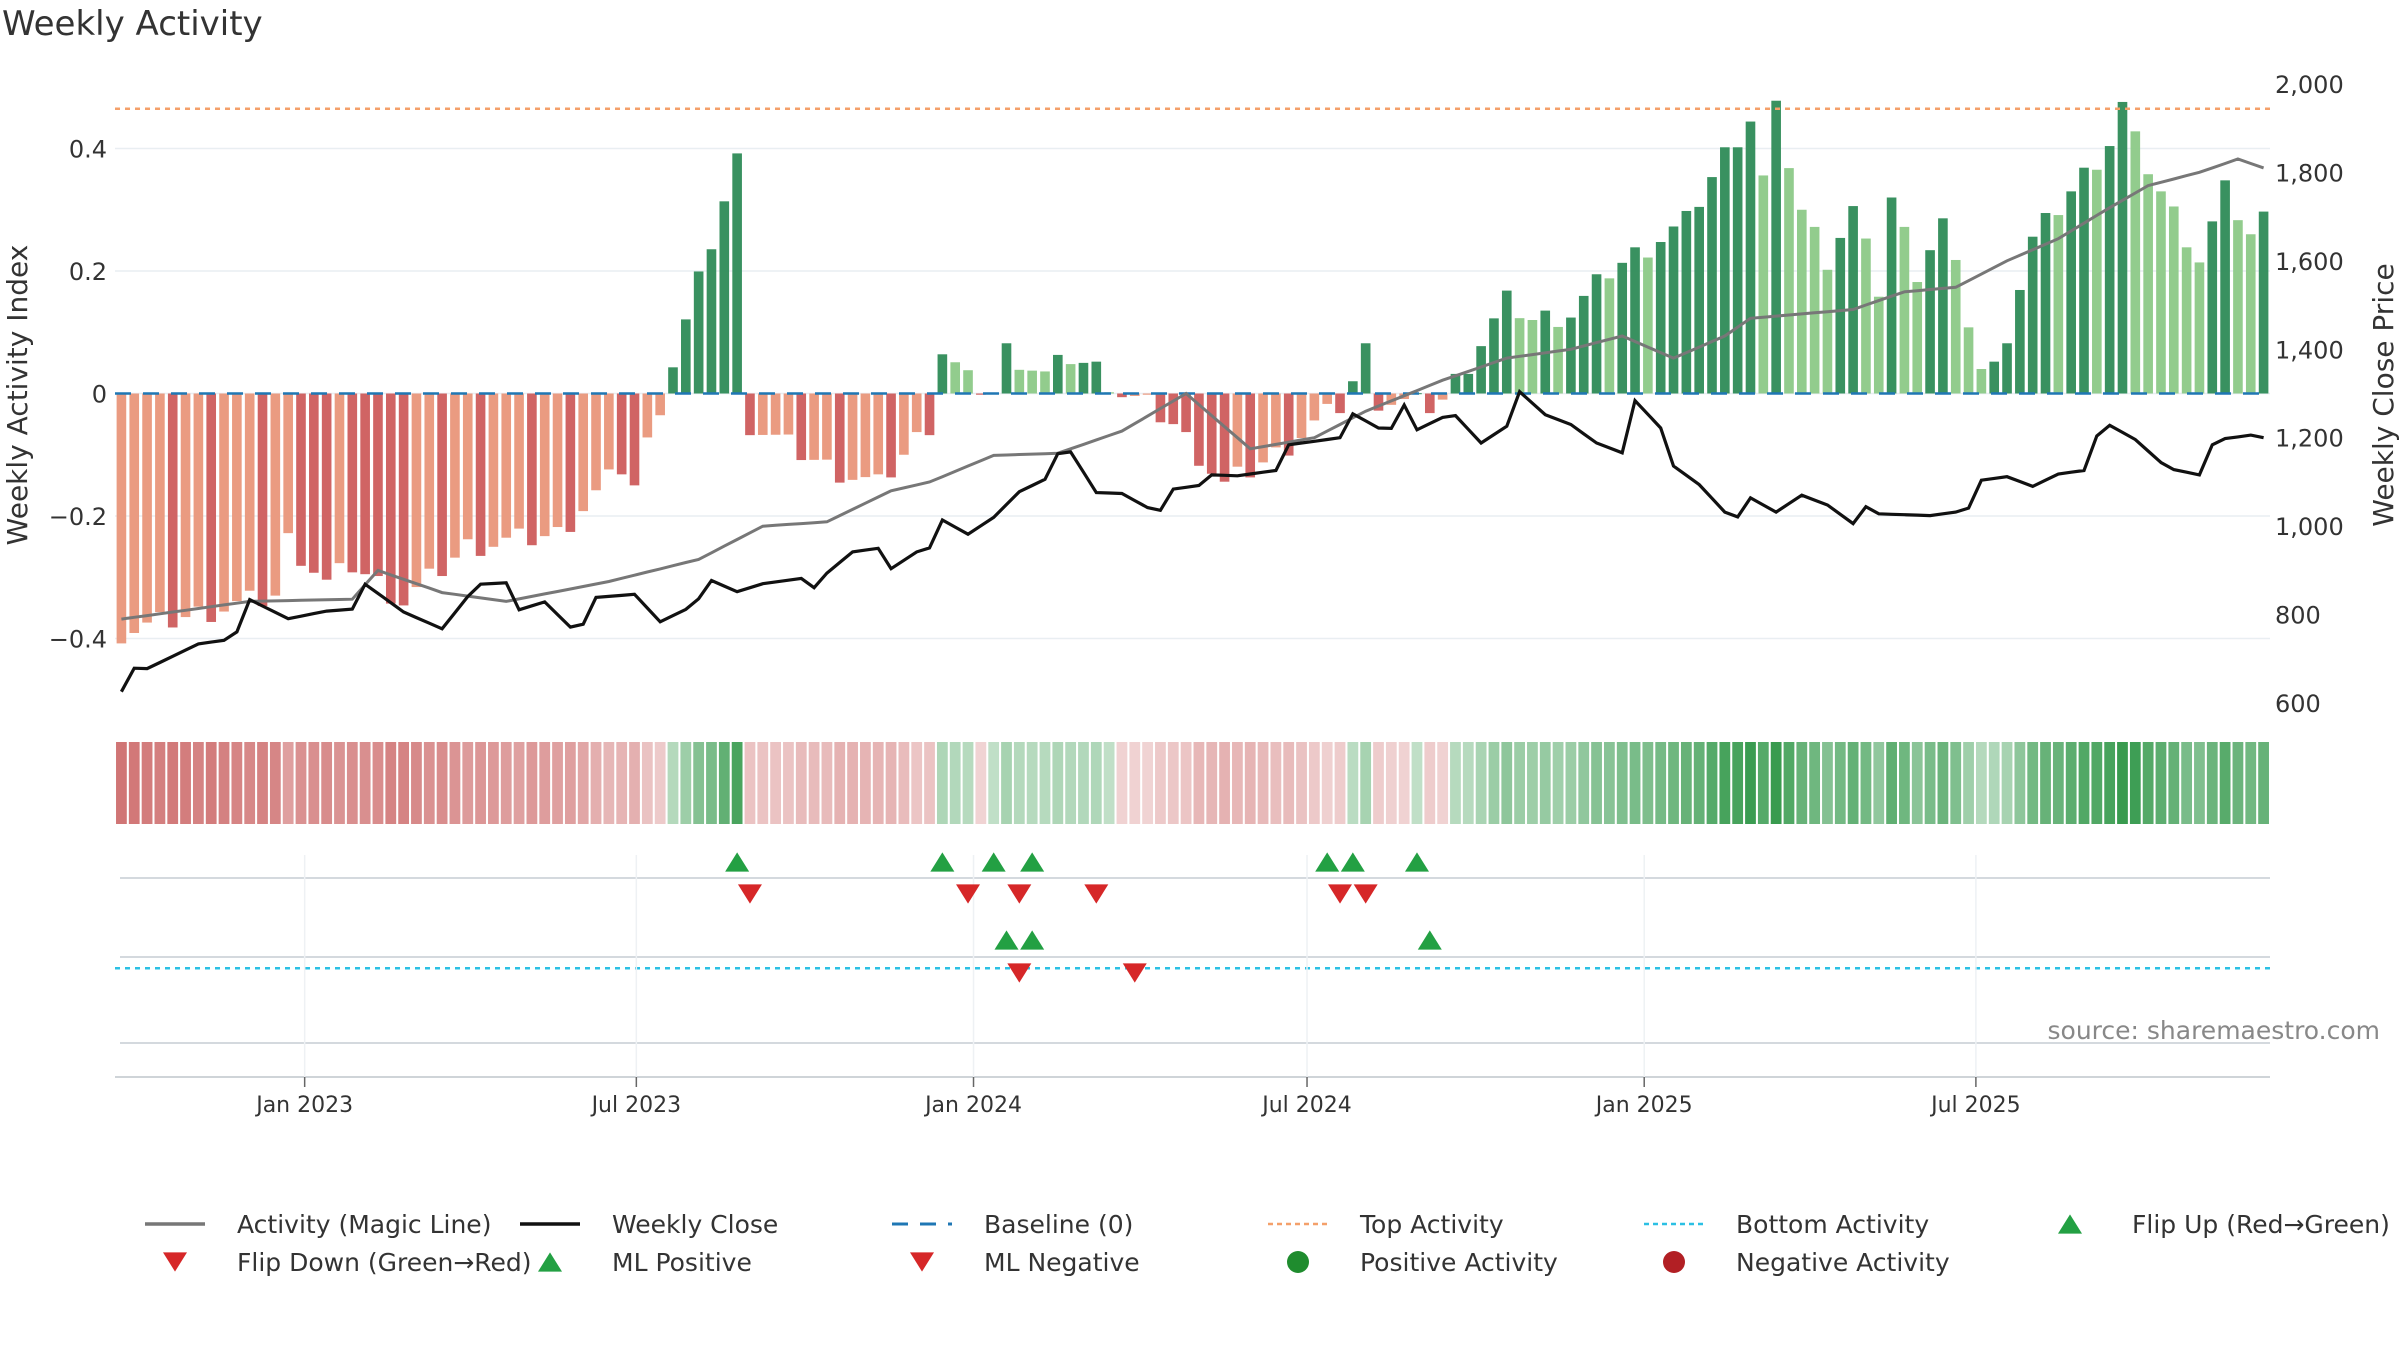 Image resolution: width=2400 pixels, height=1350 pixels. Describe the element at coordinates (636, 1105) in the screenshot. I see `x-tick-label: Jul 2023` at that location.